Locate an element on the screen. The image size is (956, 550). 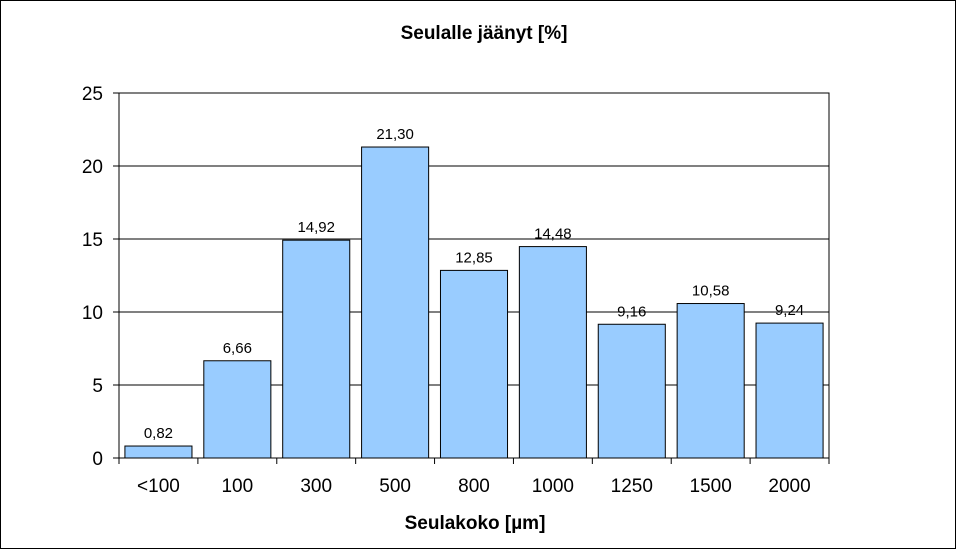
y-tick-label: 25 is located at coordinates (92, 94).